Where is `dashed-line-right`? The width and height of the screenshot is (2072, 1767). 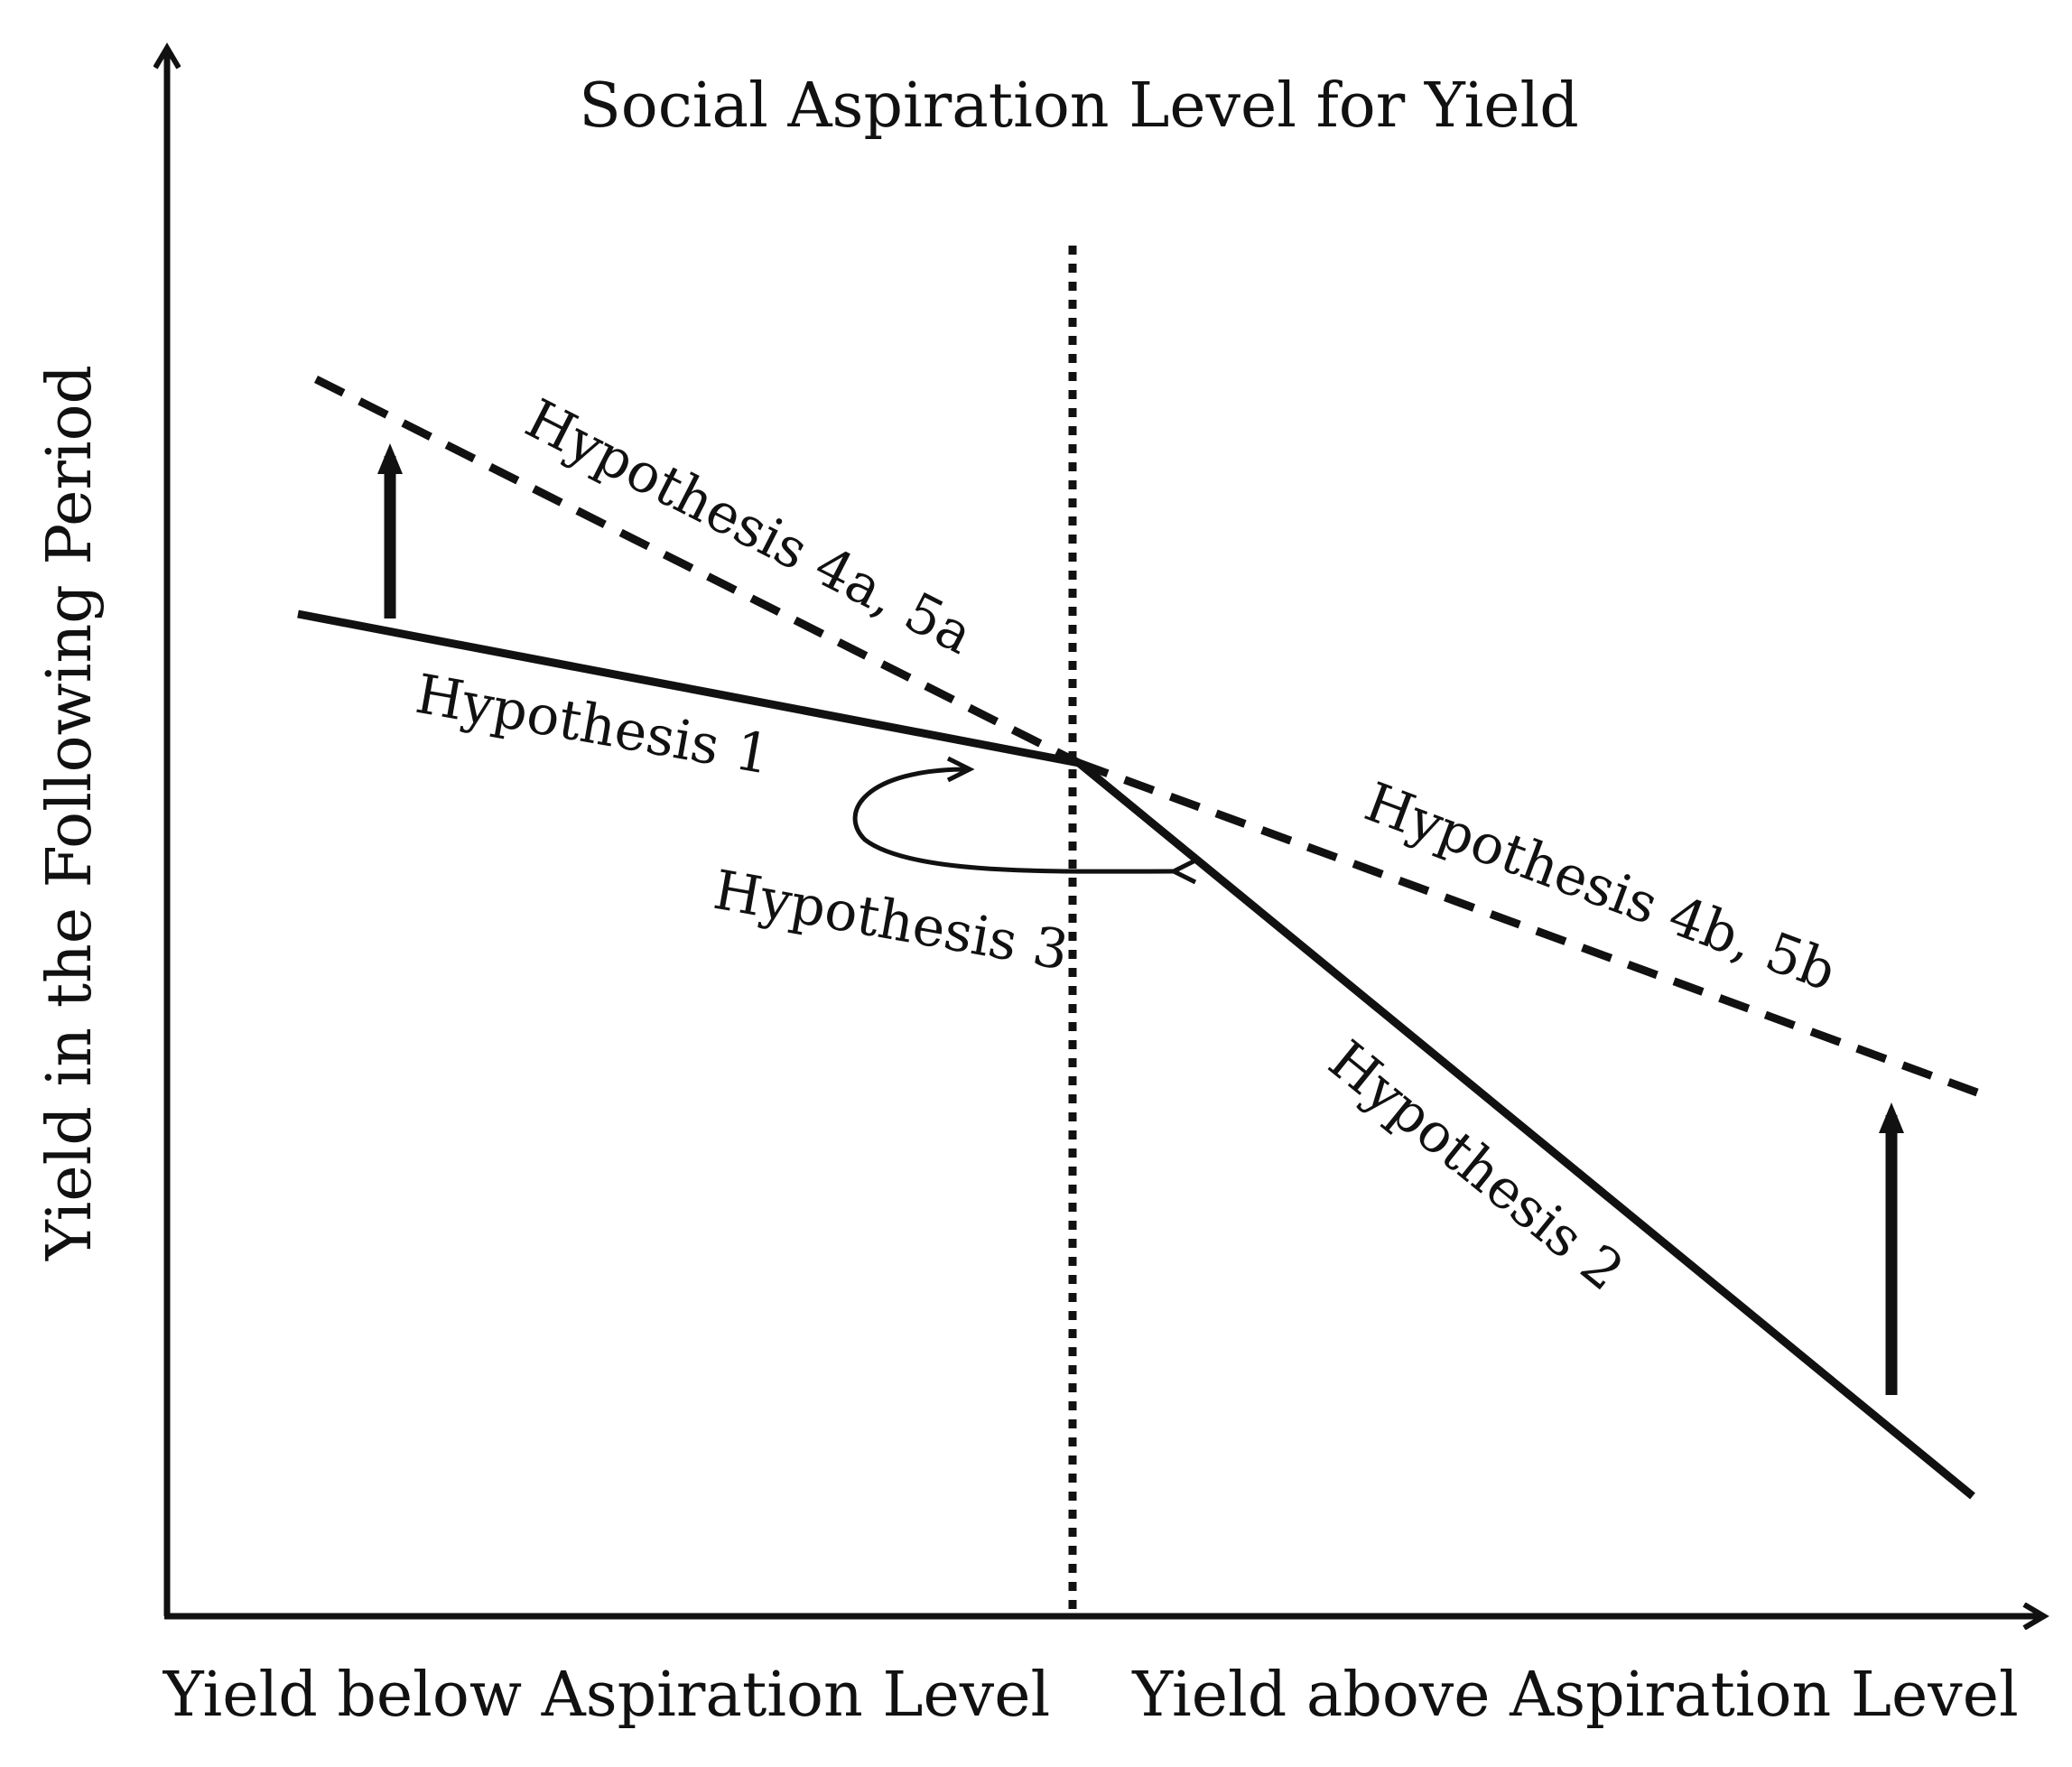
dashed-line-right is located at coordinates (1528, 928).